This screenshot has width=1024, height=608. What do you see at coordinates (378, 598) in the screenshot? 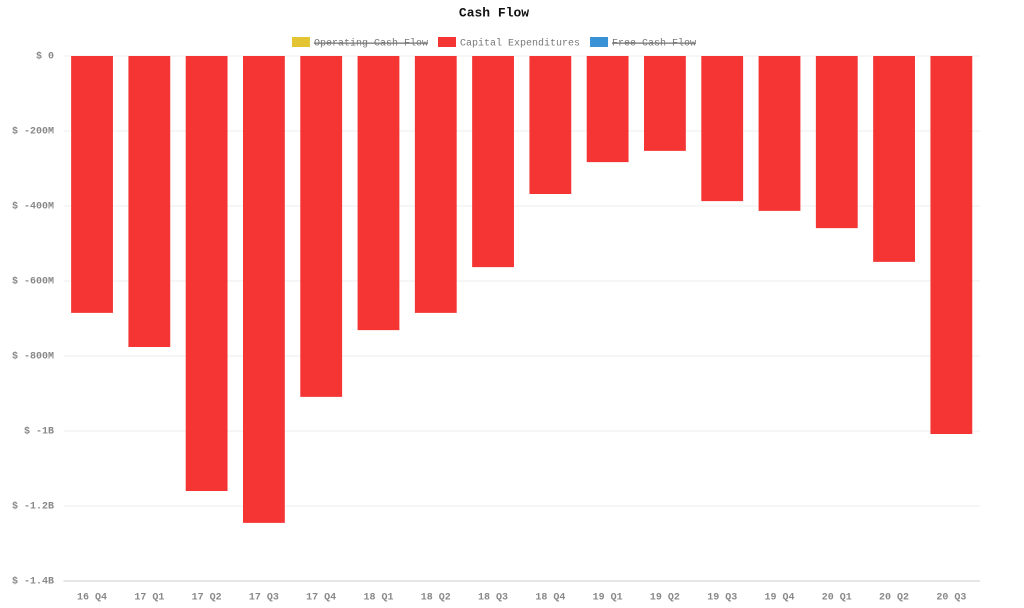
I see `x-tick-label: 18 Q1` at bounding box center [378, 598].